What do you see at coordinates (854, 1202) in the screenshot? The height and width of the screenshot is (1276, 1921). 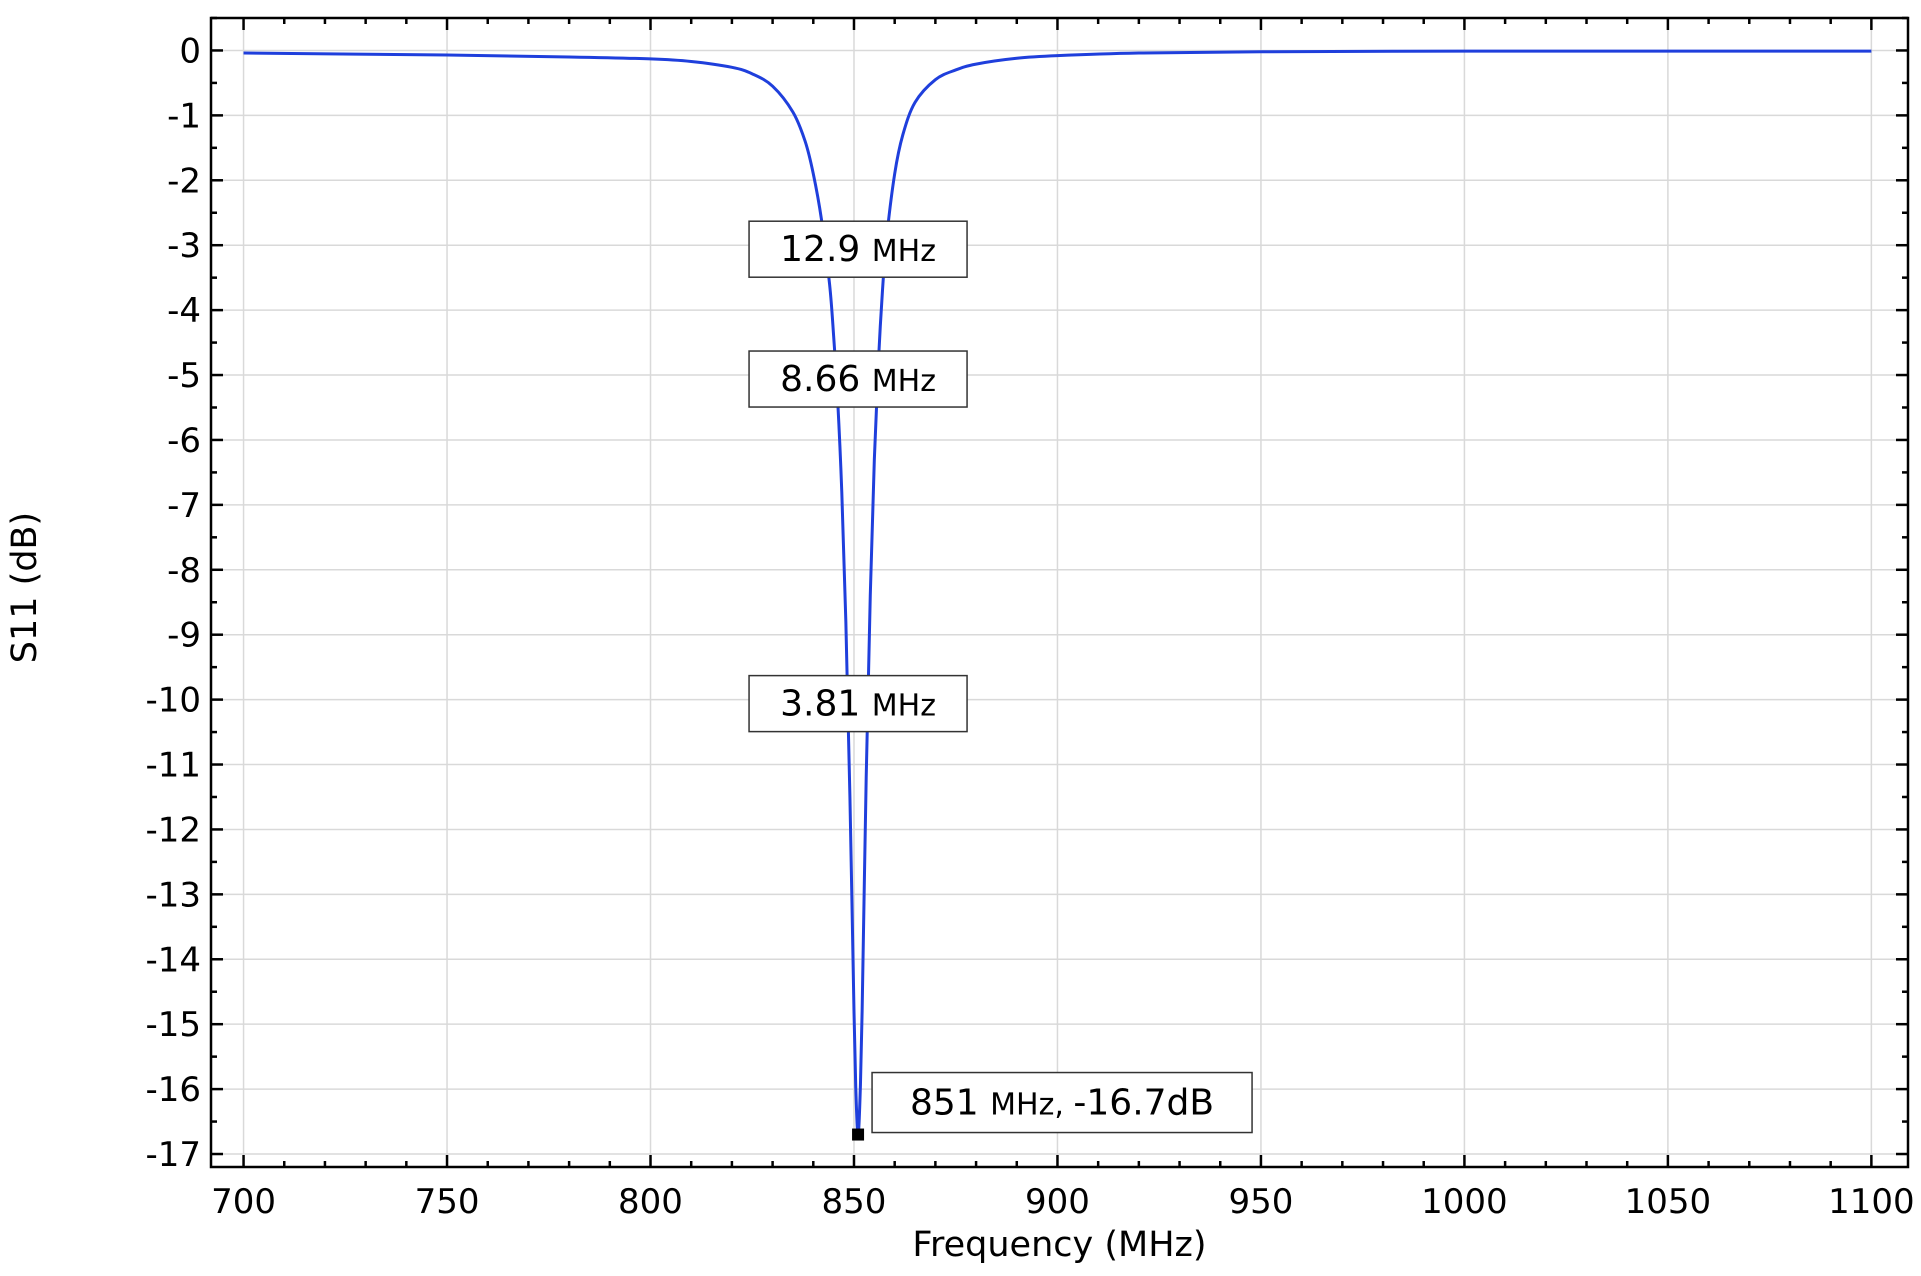 I see `x-tick-label: 850` at bounding box center [854, 1202].